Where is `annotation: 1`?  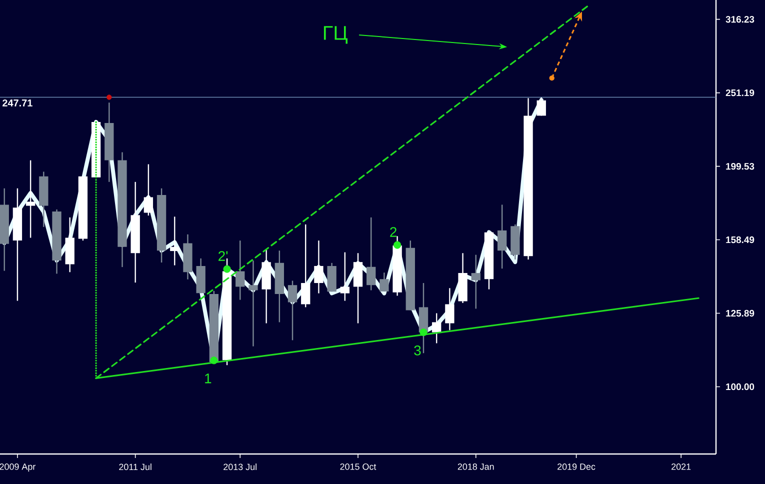
annotation: 1 is located at coordinates (208, 379).